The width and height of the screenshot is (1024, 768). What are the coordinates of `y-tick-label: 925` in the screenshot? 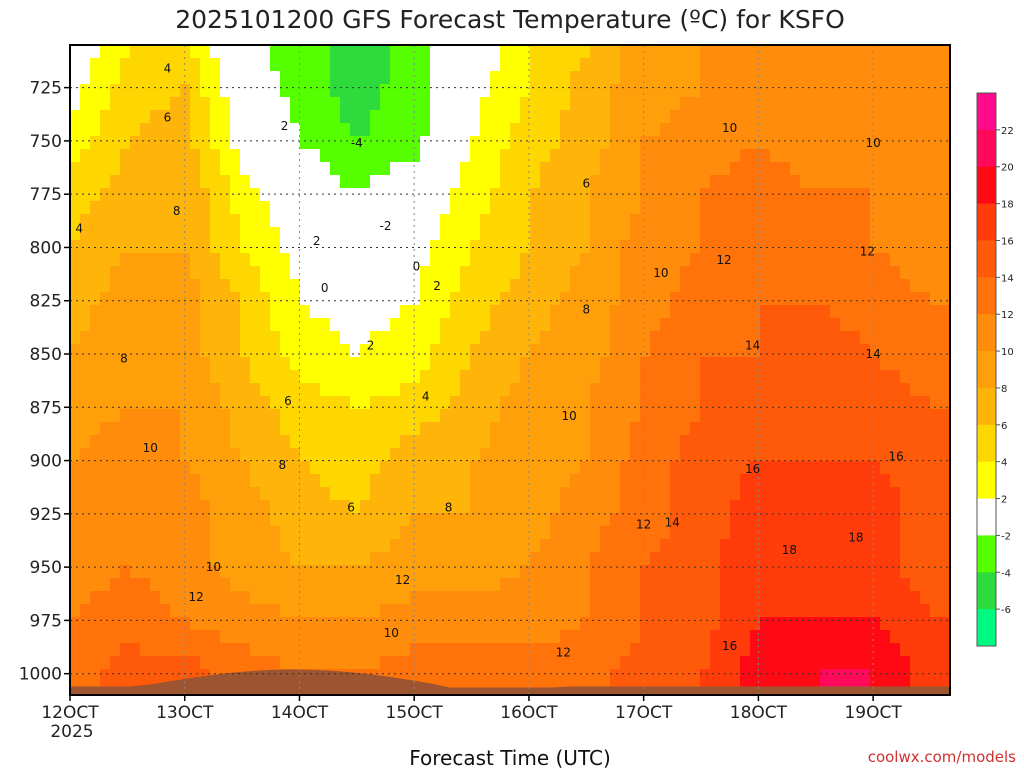 It's located at (46, 515).